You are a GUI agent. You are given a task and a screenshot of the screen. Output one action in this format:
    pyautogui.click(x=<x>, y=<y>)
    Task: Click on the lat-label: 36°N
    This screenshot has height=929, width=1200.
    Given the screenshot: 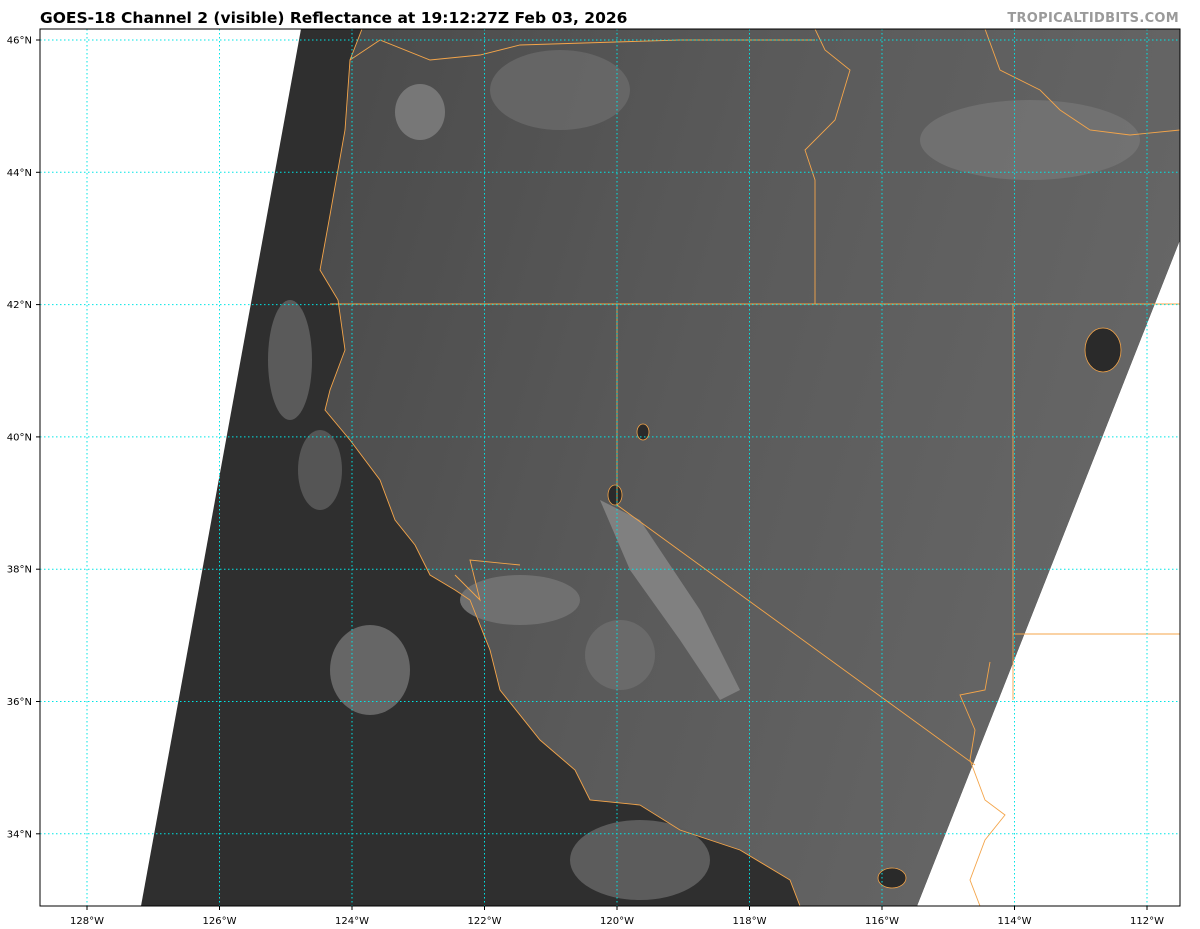 What is the action you would take?
    pyautogui.click(x=19, y=702)
    